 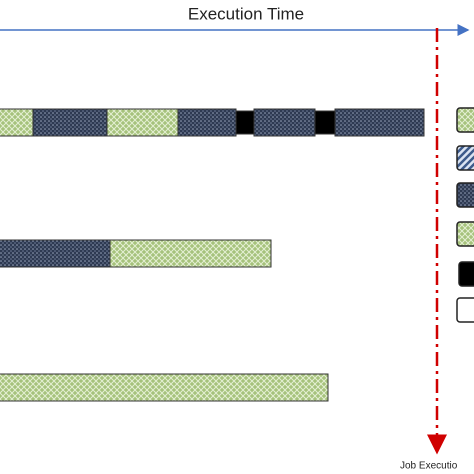 I want to click on title: Execution Time, so click(x=246, y=13).